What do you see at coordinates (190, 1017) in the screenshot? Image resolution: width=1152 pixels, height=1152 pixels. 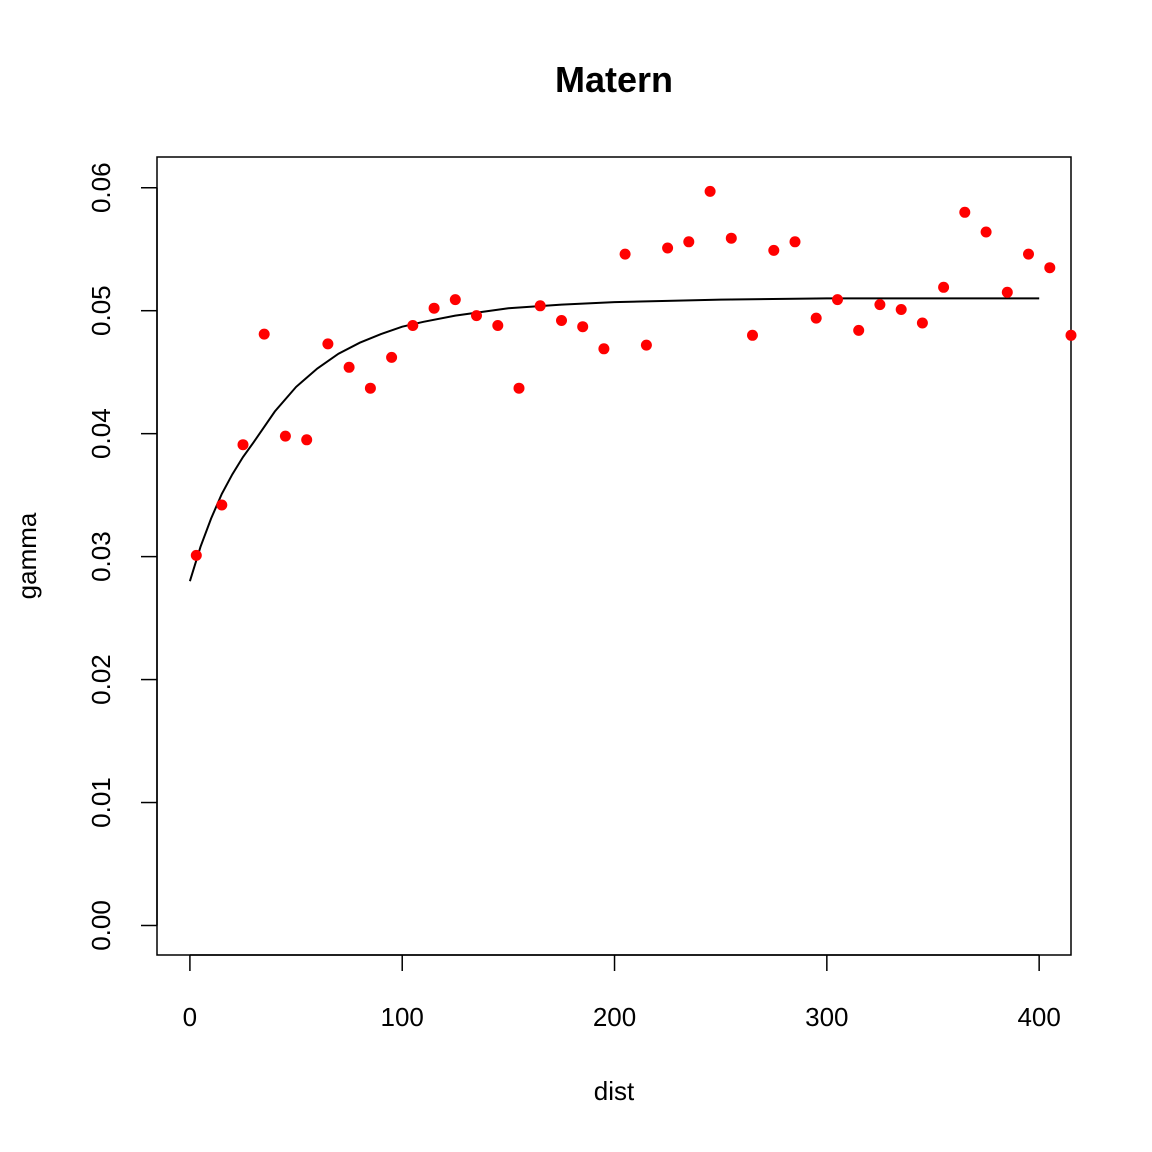 I see `x-tick-label: 0` at bounding box center [190, 1017].